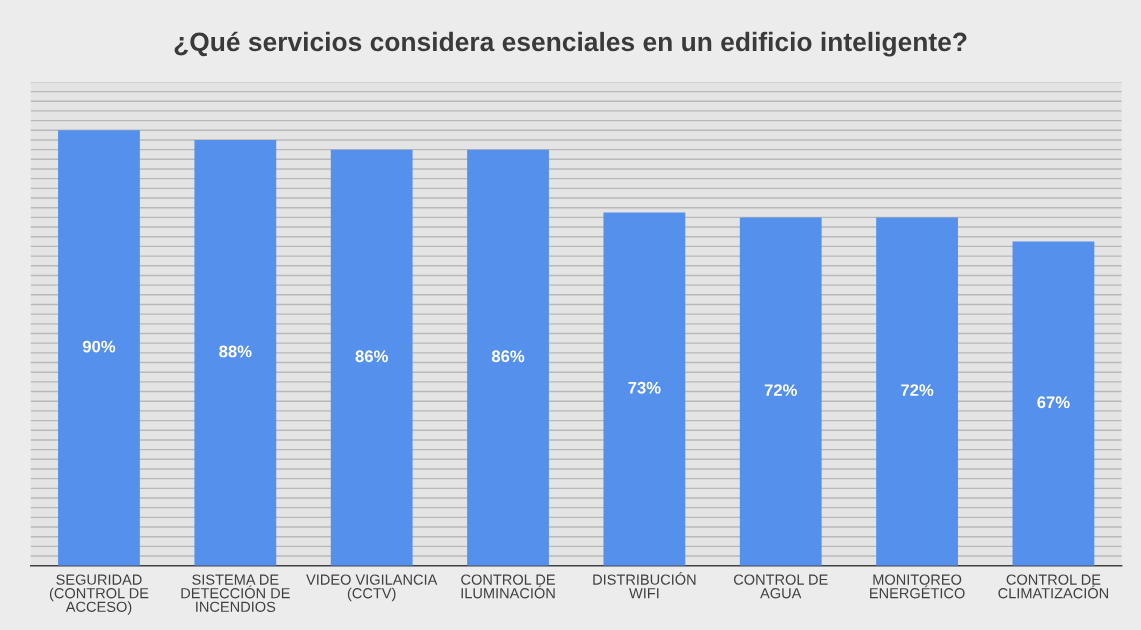 Image resolution: width=1141 pixels, height=630 pixels. Describe the element at coordinates (235, 593) in the screenshot. I see `x-tick-label: SISTEMA DE DETECCIÓN DE INCENDIOS` at that location.